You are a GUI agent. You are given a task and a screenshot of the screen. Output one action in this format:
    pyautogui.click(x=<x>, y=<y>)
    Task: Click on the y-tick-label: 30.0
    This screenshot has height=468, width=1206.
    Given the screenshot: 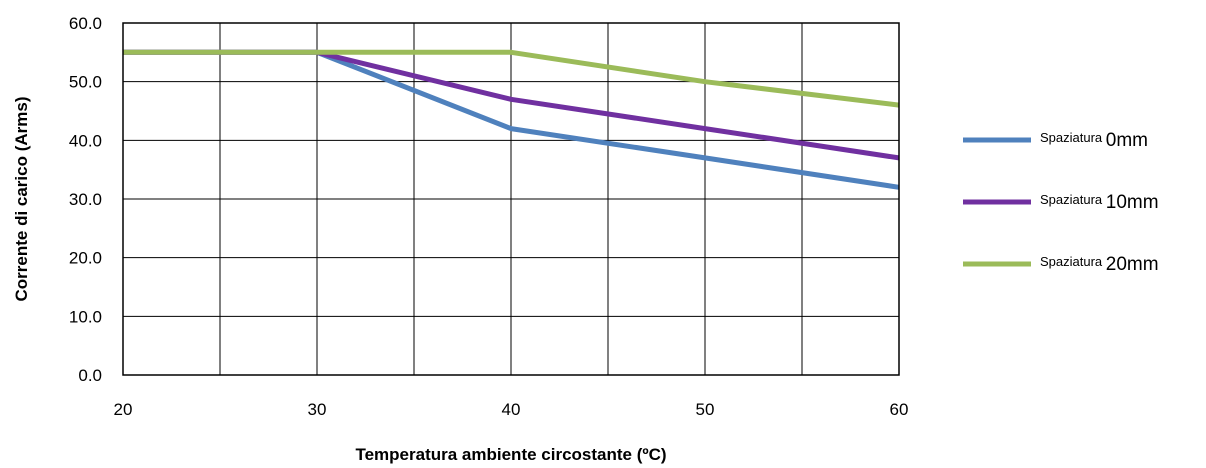 What is the action you would take?
    pyautogui.click(x=85, y=199)
    